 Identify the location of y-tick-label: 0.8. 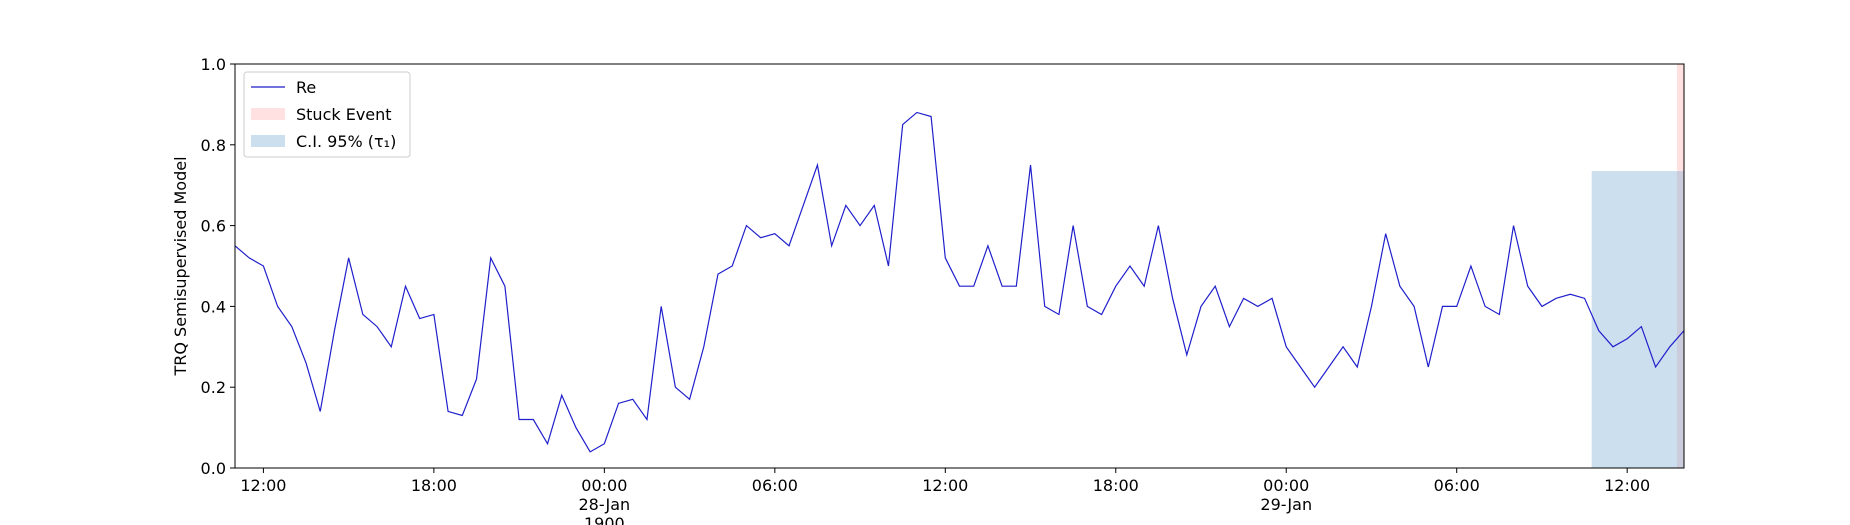
(213, 145).